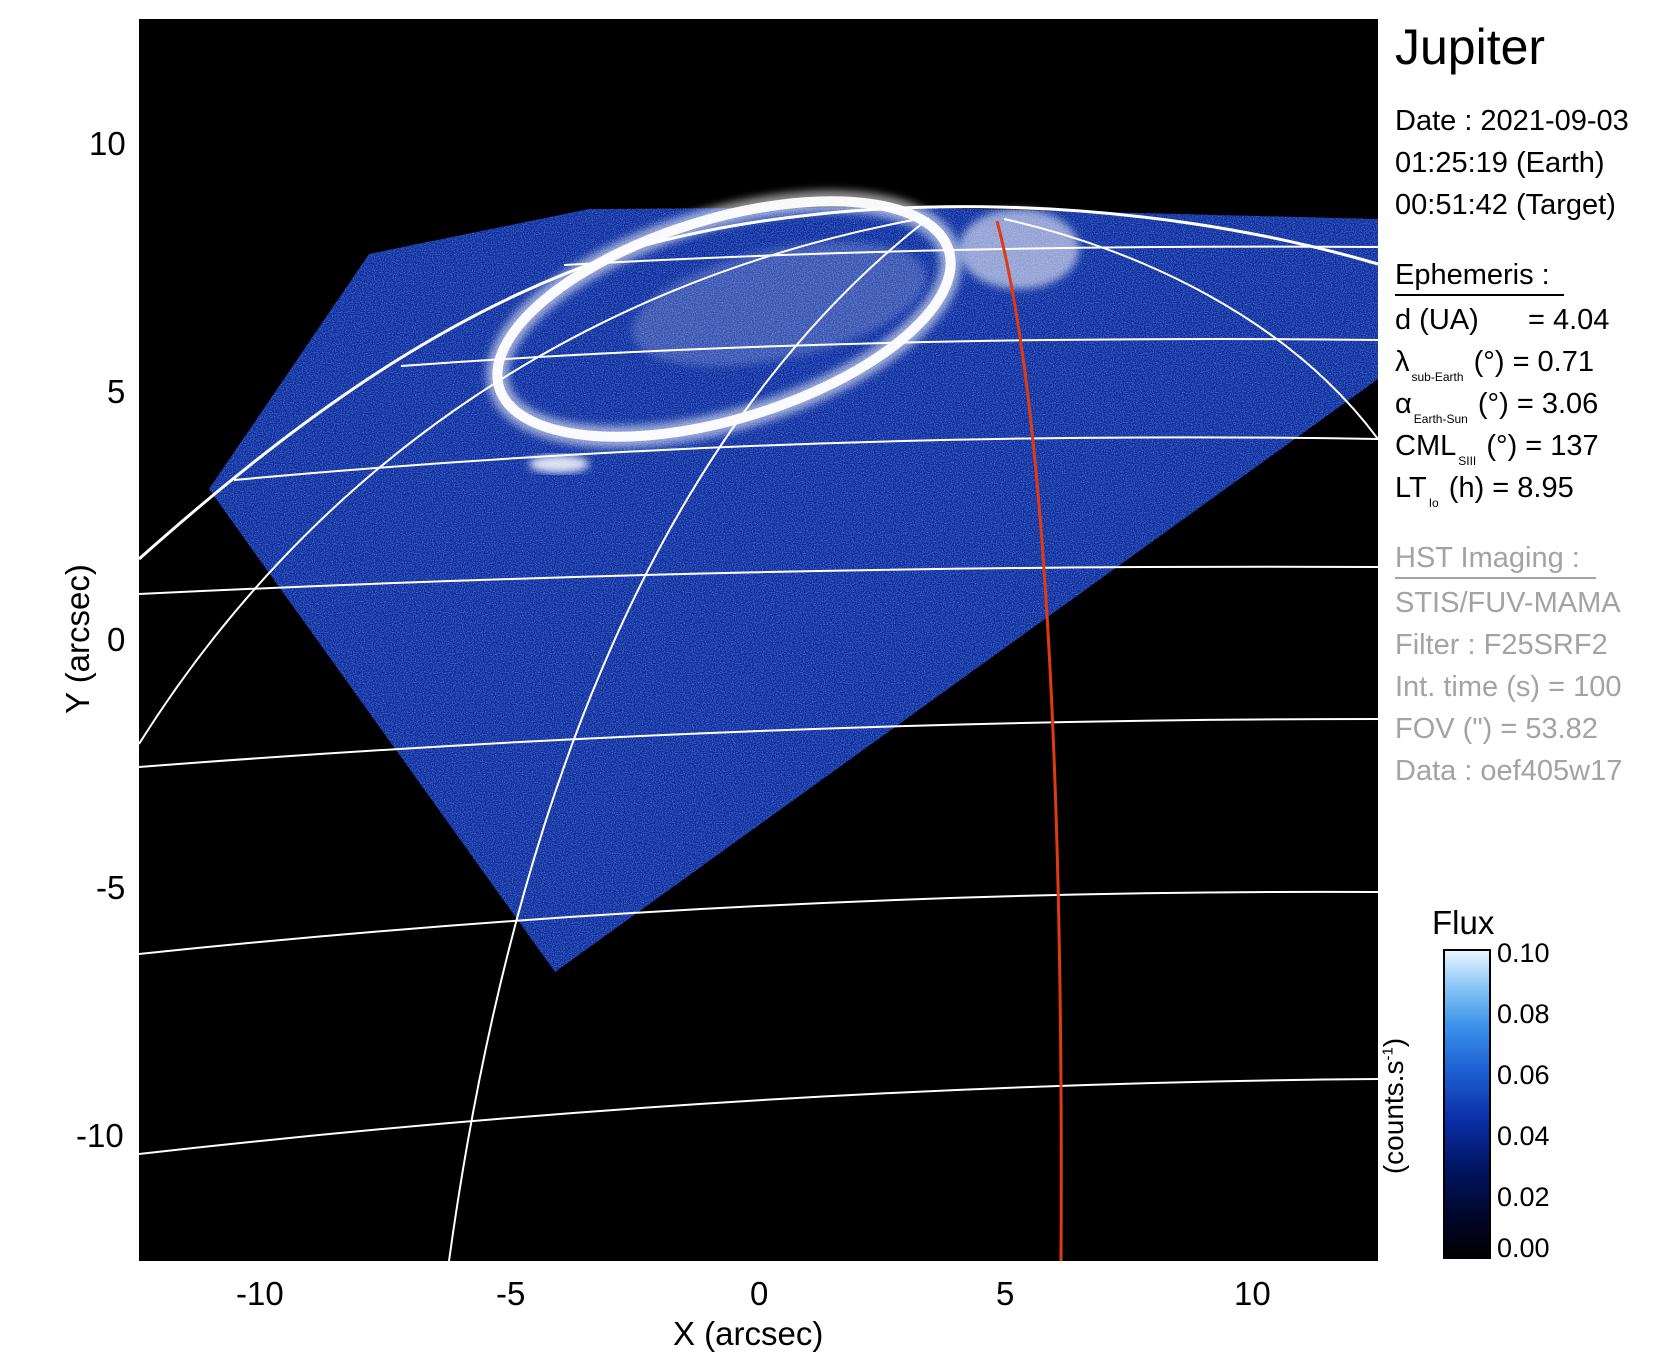  Describe the element at coordinates (1533, 362) in the screenshot. I see `lambda-value: (°) = 0.71` at that location.